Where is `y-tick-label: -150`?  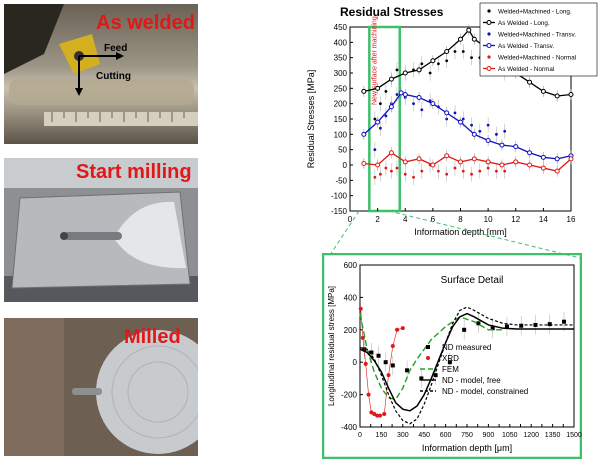
y-tick-label: -150 is located at coordinates (339, 211).